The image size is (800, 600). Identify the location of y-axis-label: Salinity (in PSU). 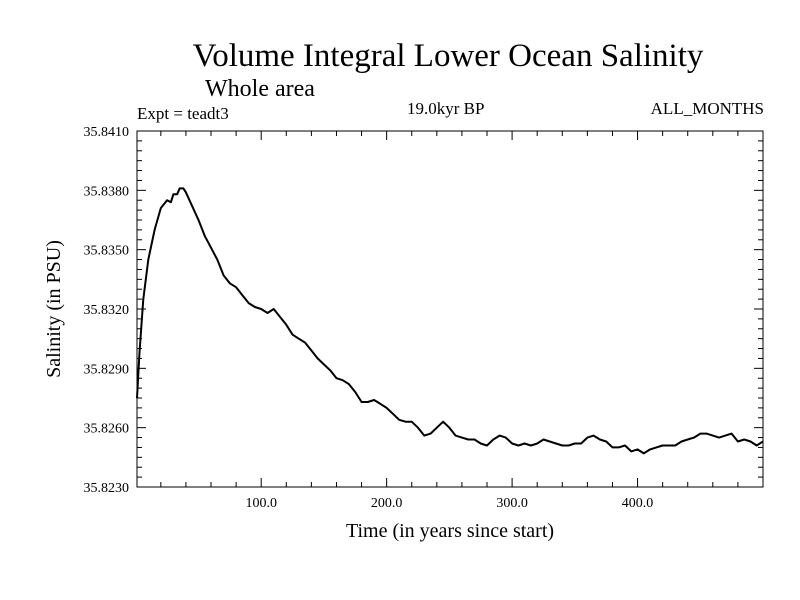
(54, 309).